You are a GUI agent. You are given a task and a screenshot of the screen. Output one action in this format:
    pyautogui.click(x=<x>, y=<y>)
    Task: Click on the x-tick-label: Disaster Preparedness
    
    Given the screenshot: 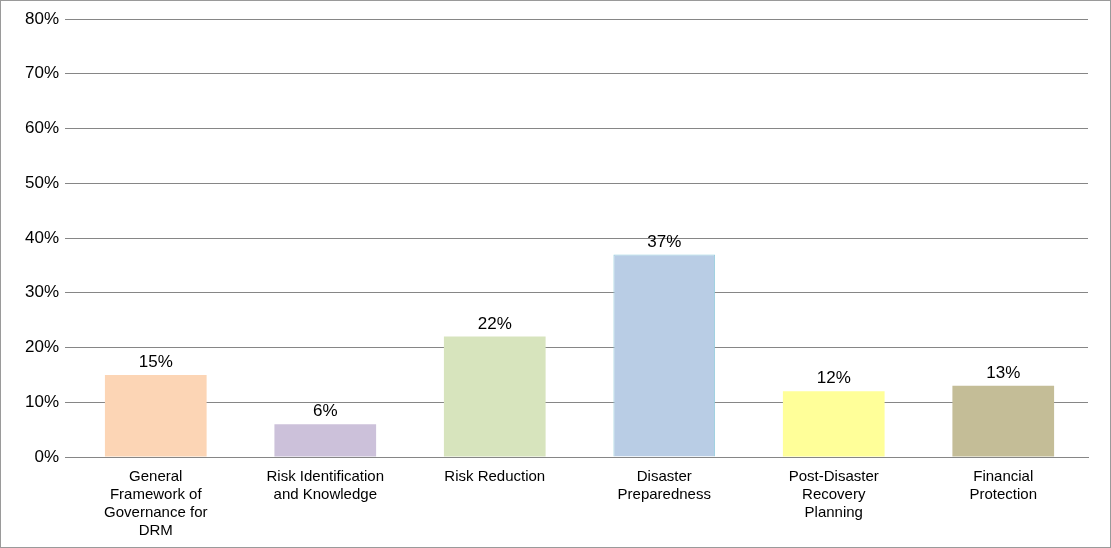 What is the action you would take?
    pyautogui.click(x=664, y=485)
    